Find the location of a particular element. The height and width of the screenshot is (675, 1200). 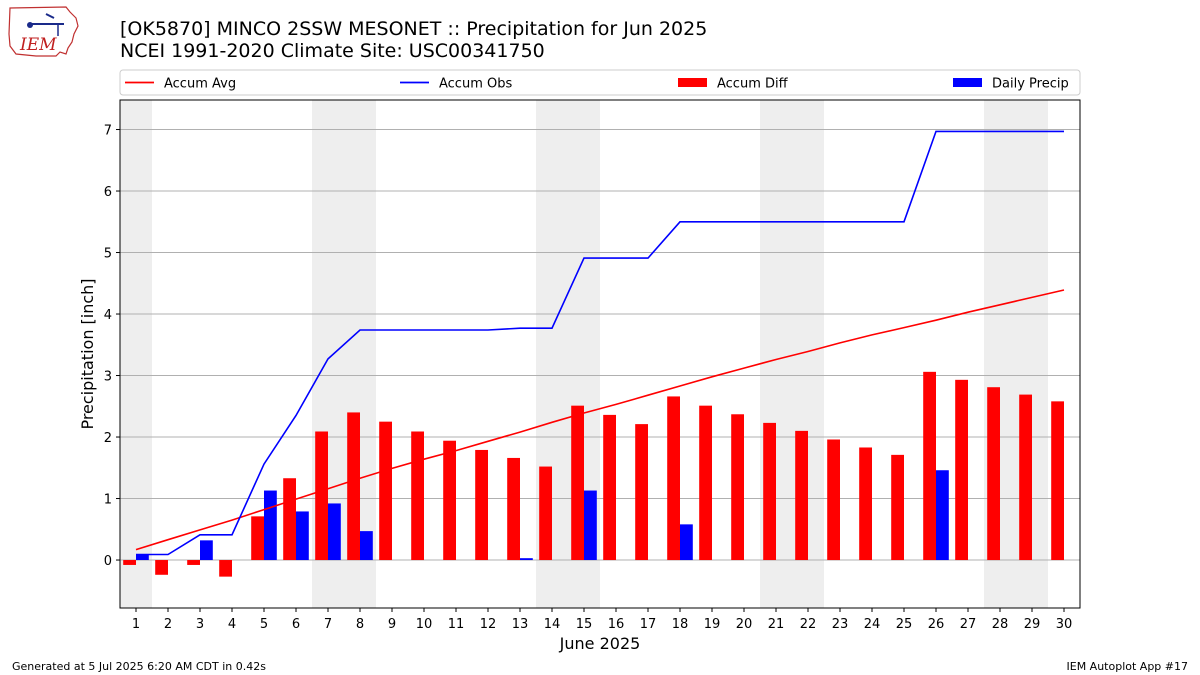

legend: Accum Avg Accum Obs Accum Diff Daily Precip is located at coordinates (600, 82).